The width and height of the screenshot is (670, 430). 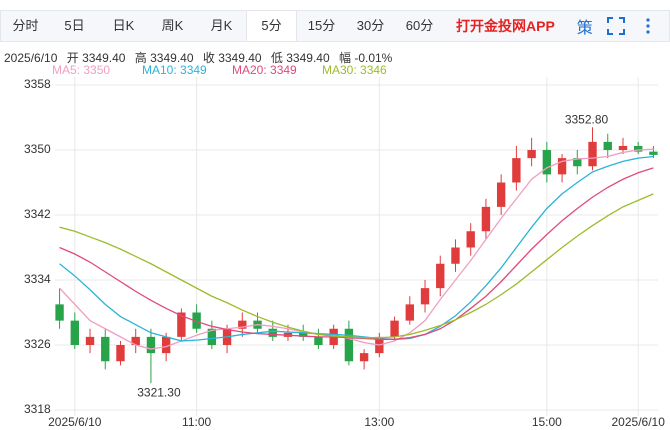 What do you see at coordinates (505, 26) in the screenshot?
I see `app-link: 打开金投网APP` at bounding box center [505, 26].